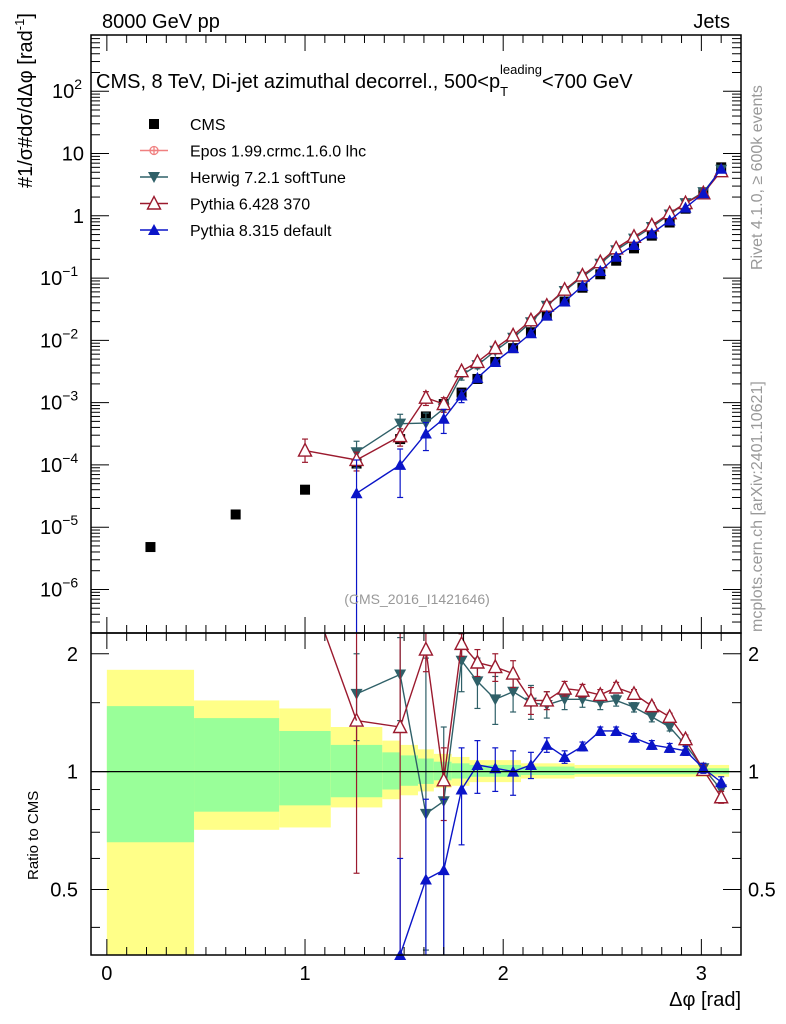  What do you see at coordinates (561, 842) in the screenshot?
I see `ratio-series-p8` at bounding box center [561, 842].